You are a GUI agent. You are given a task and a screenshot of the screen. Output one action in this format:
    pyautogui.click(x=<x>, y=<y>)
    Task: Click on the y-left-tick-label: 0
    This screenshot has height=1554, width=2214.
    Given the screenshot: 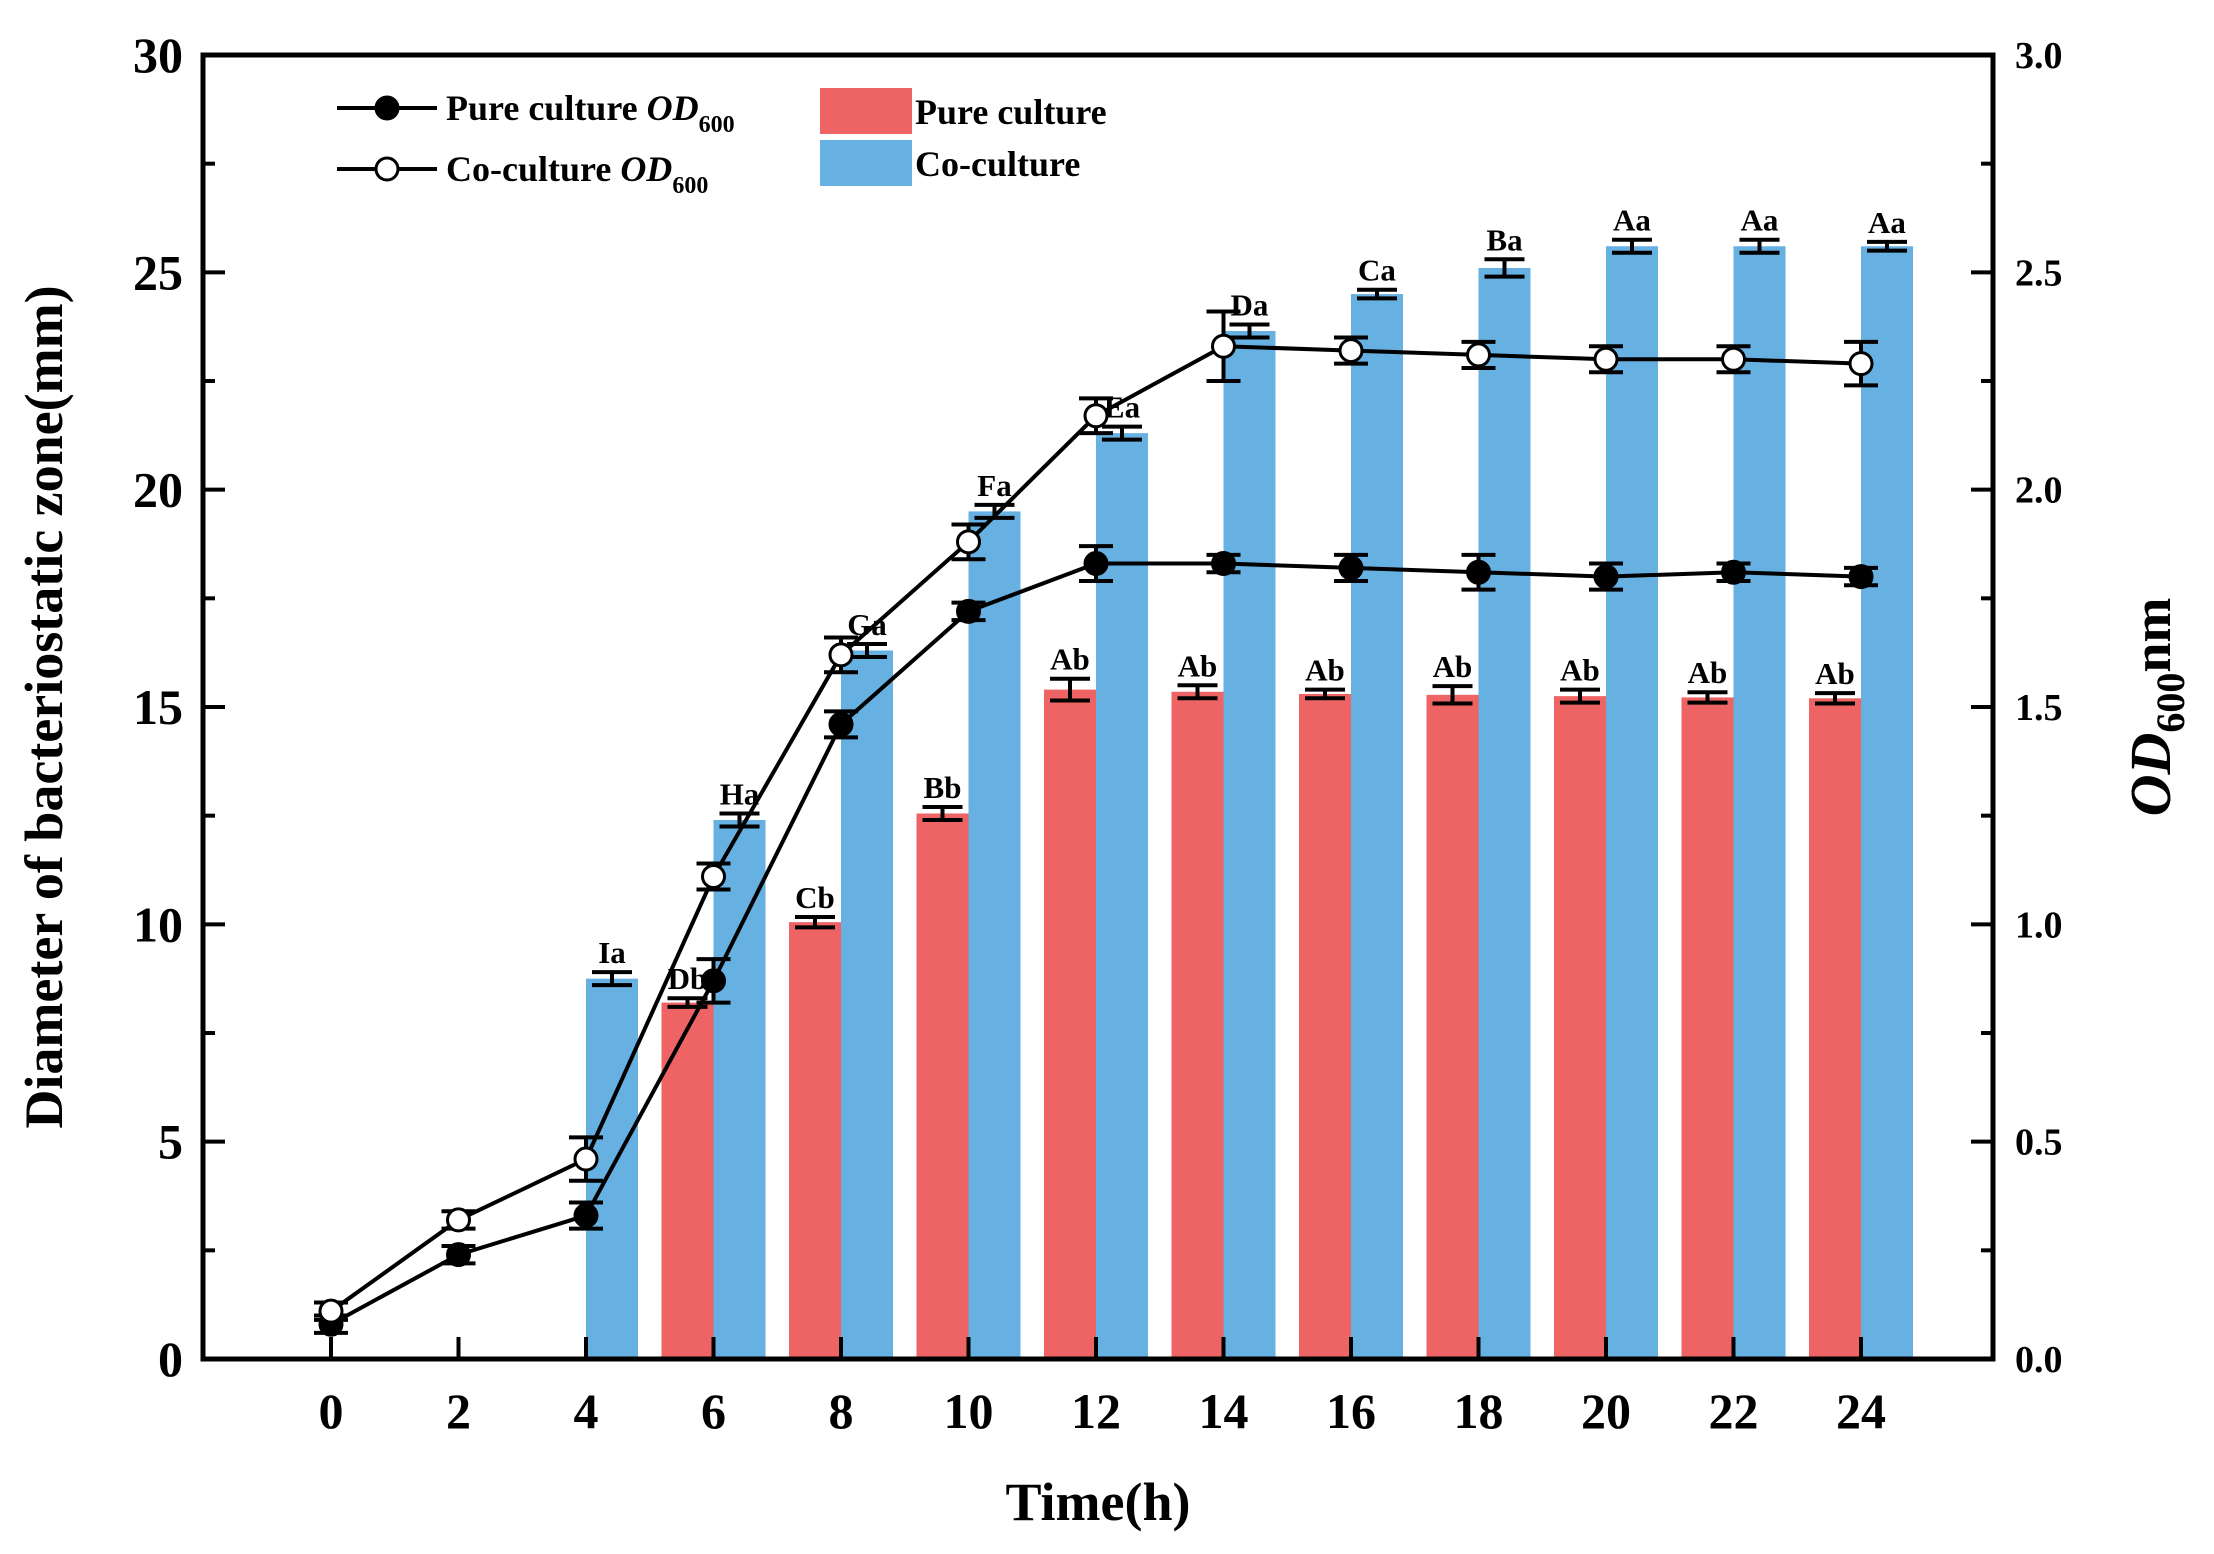 What is the action you would take?
    pyautogui.click(x=170, y=1359)
    